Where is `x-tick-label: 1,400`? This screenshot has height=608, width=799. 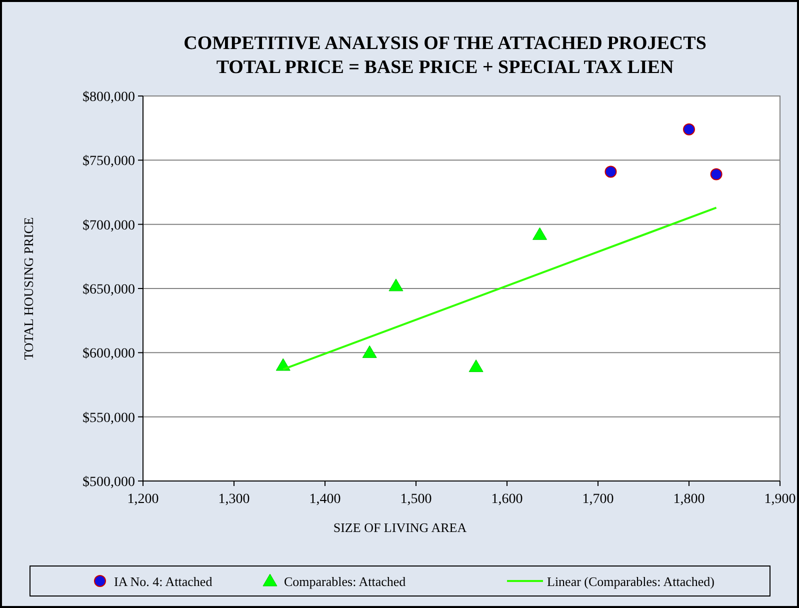 x-tick-label: 1,400 is located at coordinates (325, 499).